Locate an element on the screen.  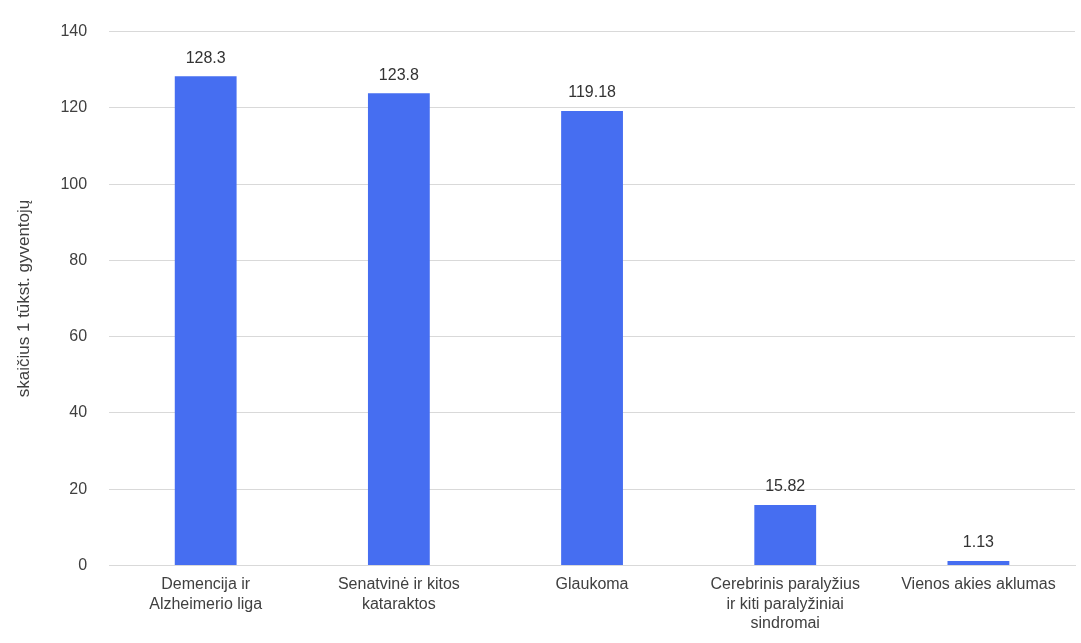
y-tick-label: 0 is located at coordinates (83, 564).